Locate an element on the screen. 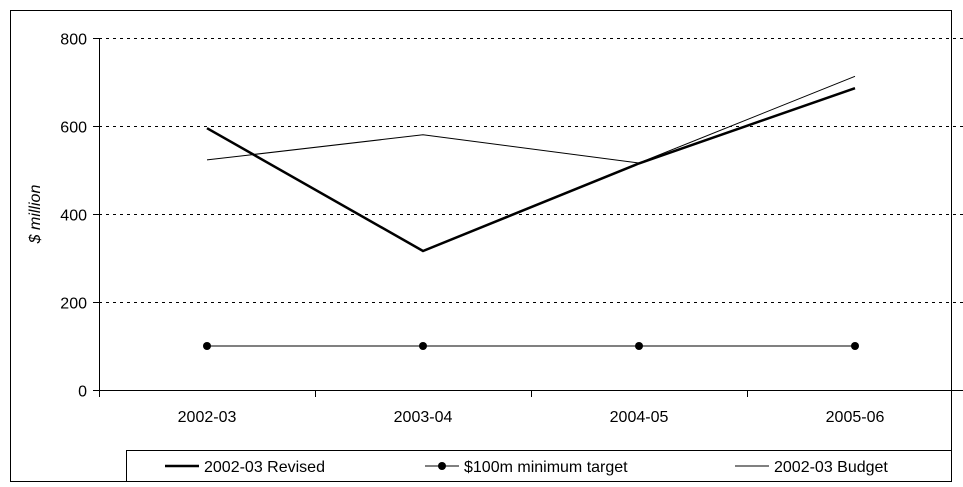 The width and height of the screenshot is (963, 487). x-tick-label: 2002-03 is located at coordinates (207, 417).